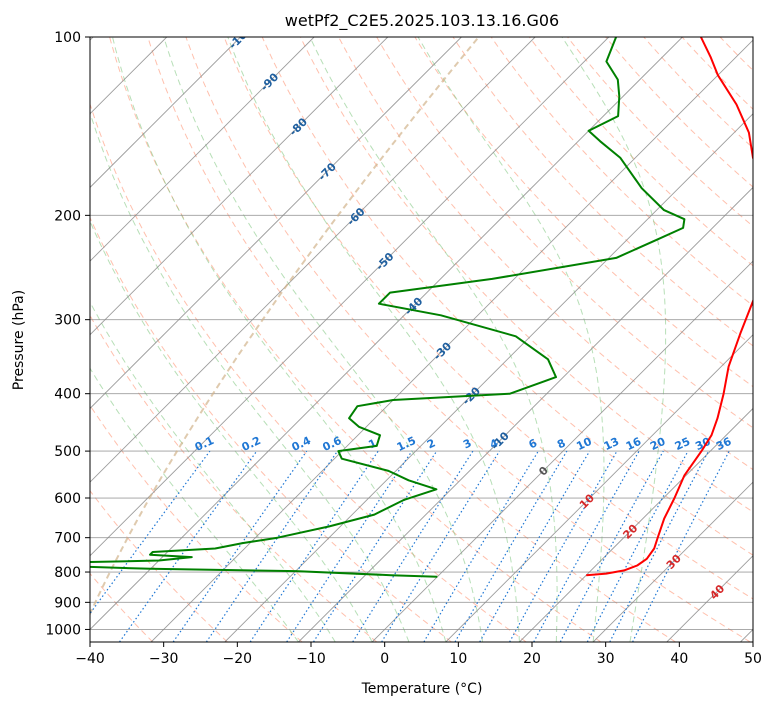 Image resolution: width=775 pixels, height=708 pixels. What do you see at coordinates (67, 573) in the screenshot?
I see `y-tick-label: 800` at bounding box center [67, 573].